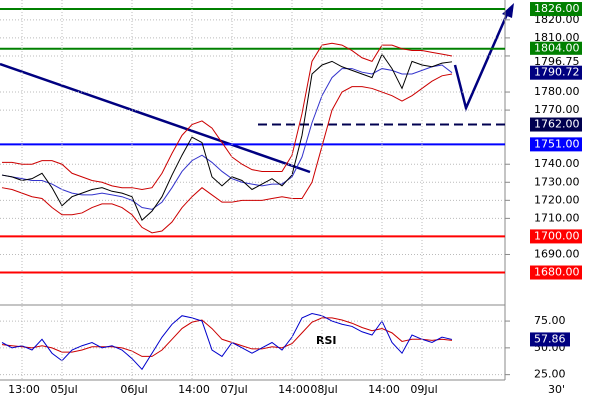  I want to click on timeframe: 30', so click(556, 389).